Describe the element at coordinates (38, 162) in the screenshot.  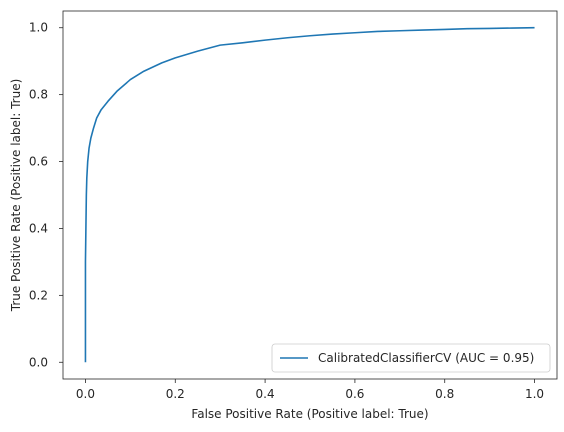
I see `y-tick-label: 0.6` at that location.